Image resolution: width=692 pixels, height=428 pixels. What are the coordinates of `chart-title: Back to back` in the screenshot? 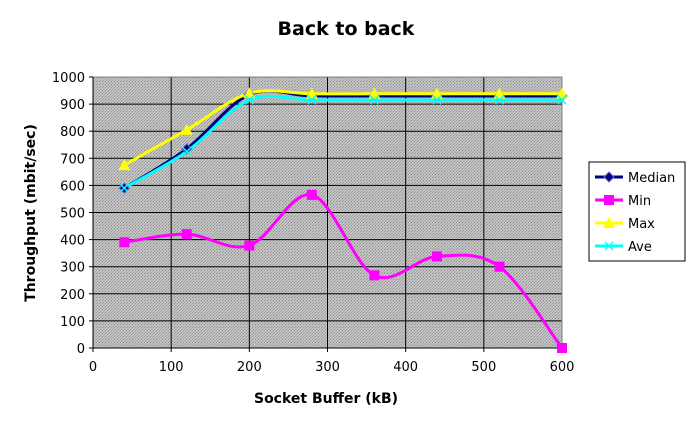 It's located at (346, 29).